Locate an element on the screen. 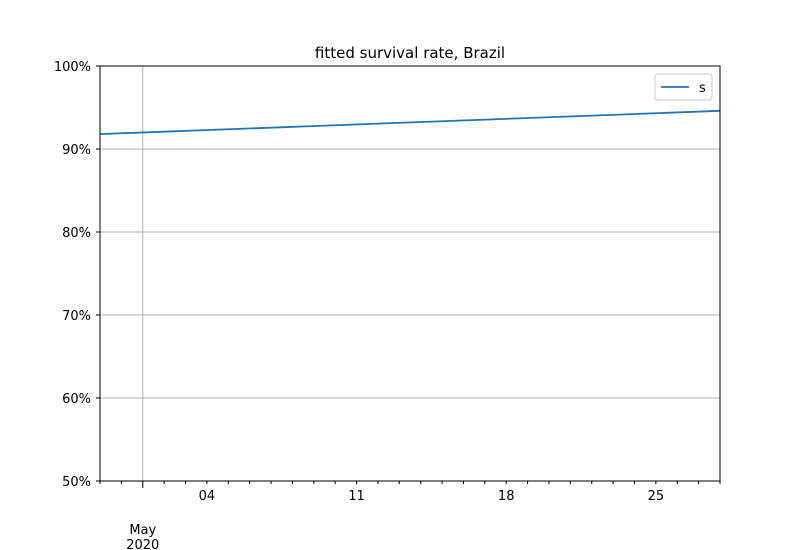  x-minor-tick-label: 11 is located at coordinates (356, 496).